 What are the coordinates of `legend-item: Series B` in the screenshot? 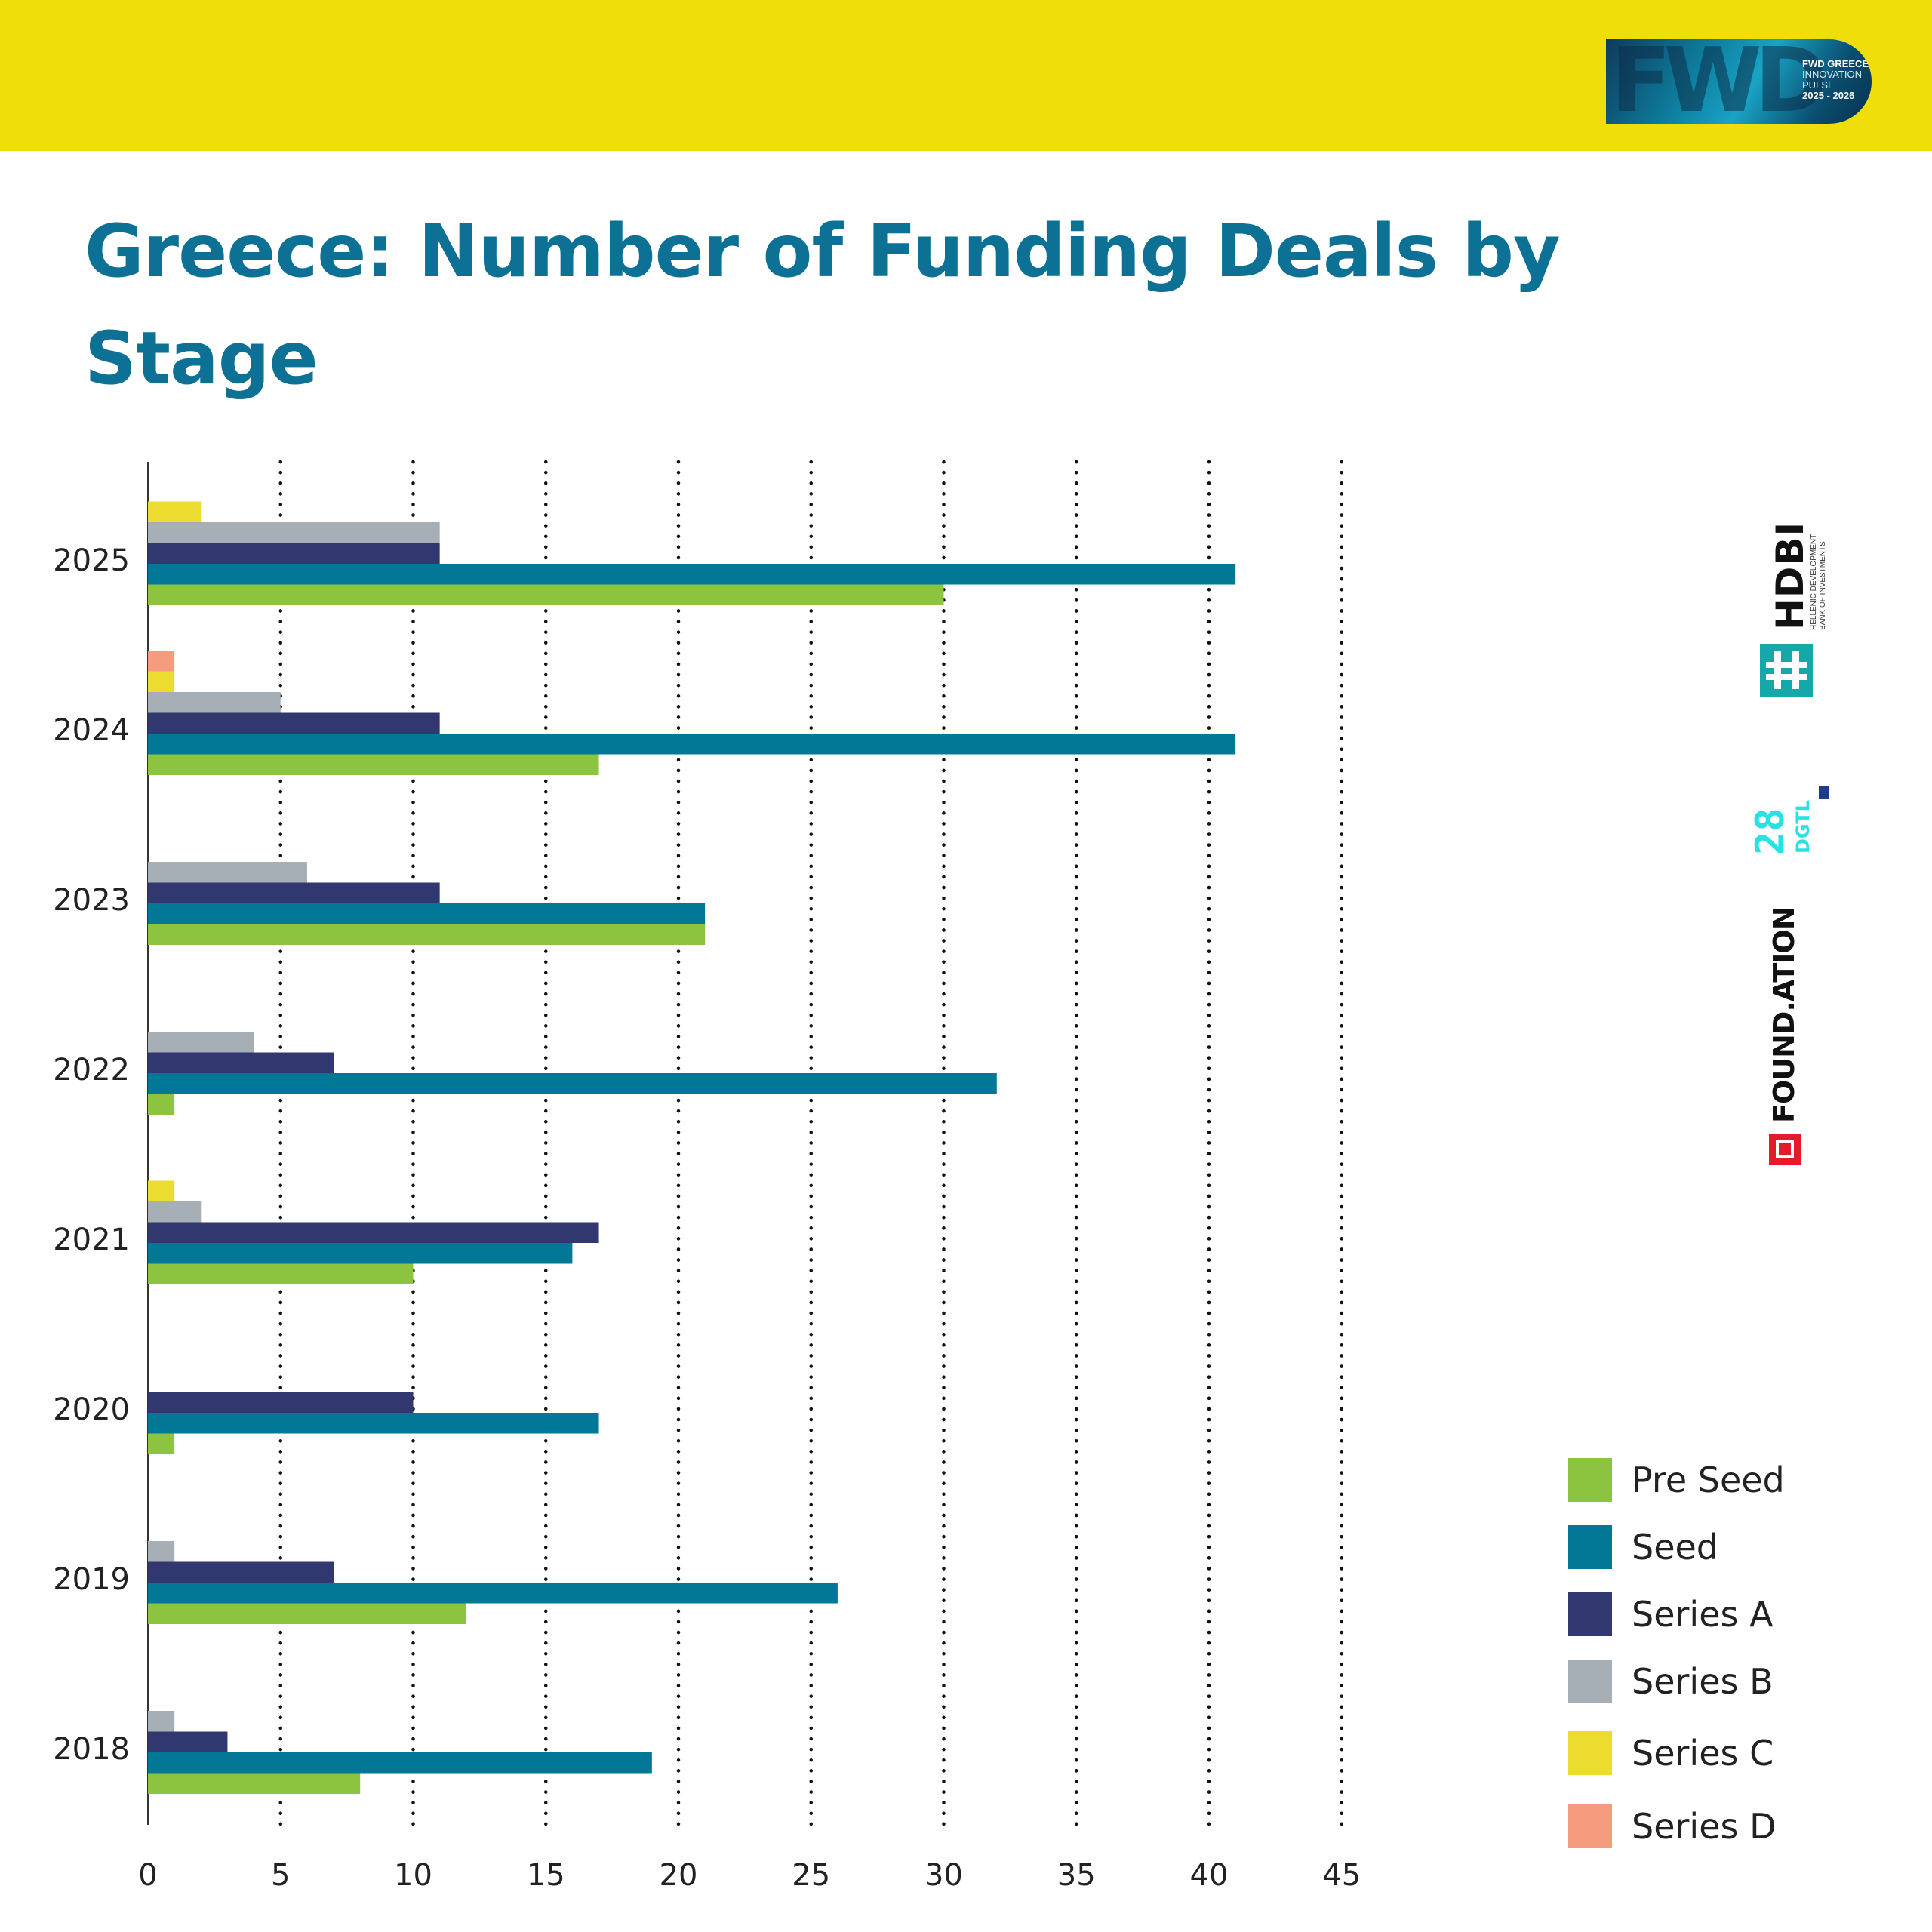 It's located at (1671, 1681).